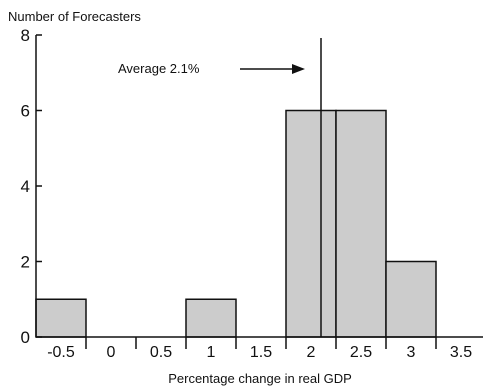  What do you see at coordinates (361, 352) in the screenshot?
I see `x-tick-label-6: 2.5` at bounding box center [361, 352].